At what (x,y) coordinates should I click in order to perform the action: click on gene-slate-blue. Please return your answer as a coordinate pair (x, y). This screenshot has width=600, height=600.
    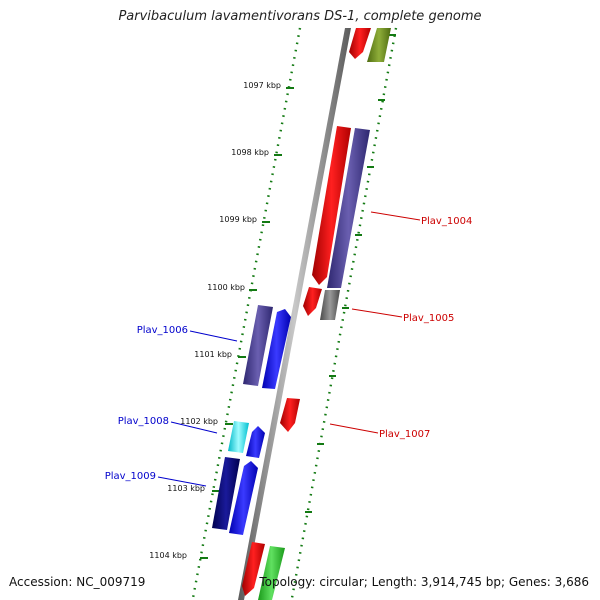
    Looking at the image, I should click on (348, 208).